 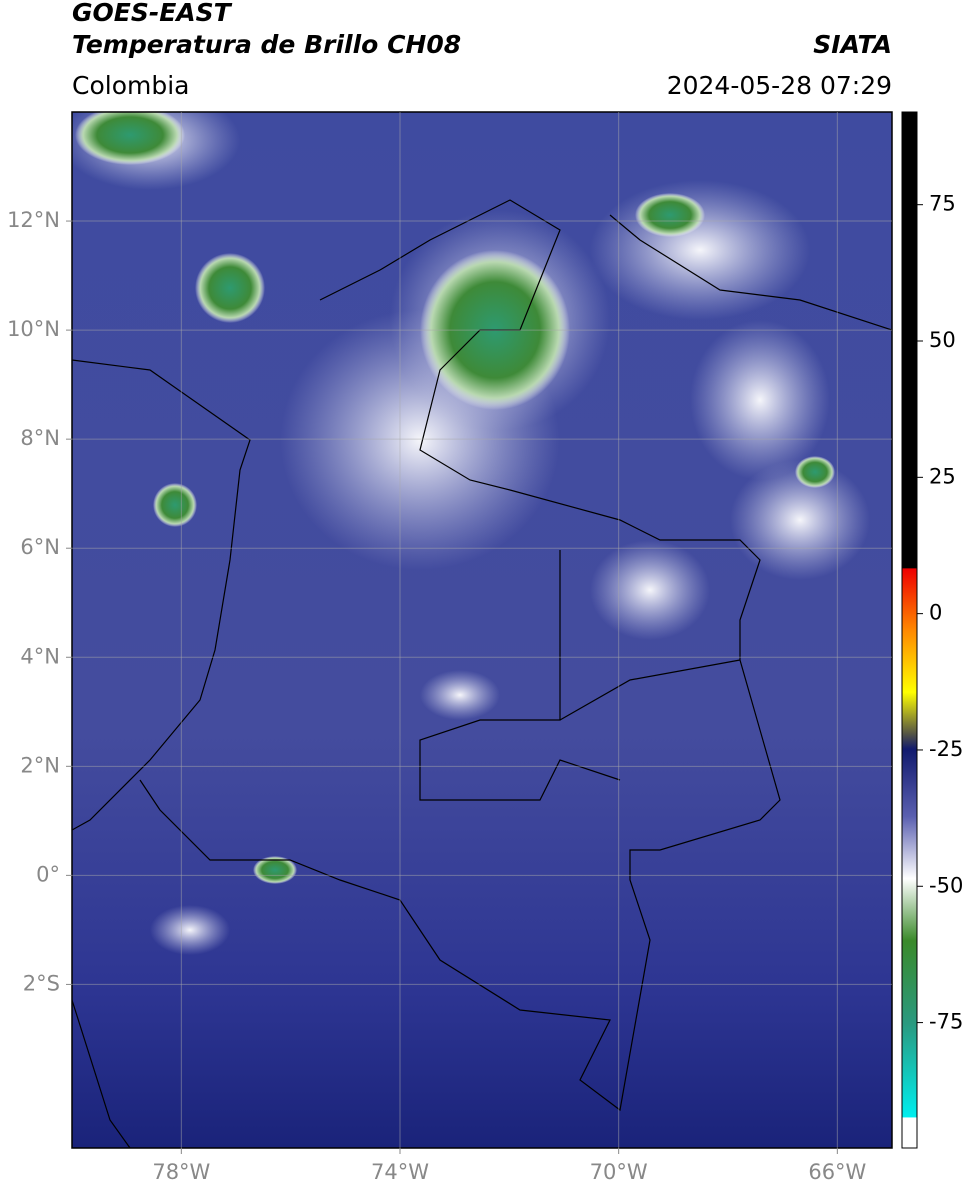 I want to click on subtitle: Temperatura de Brillo CH08, so click(x=266, y=44).